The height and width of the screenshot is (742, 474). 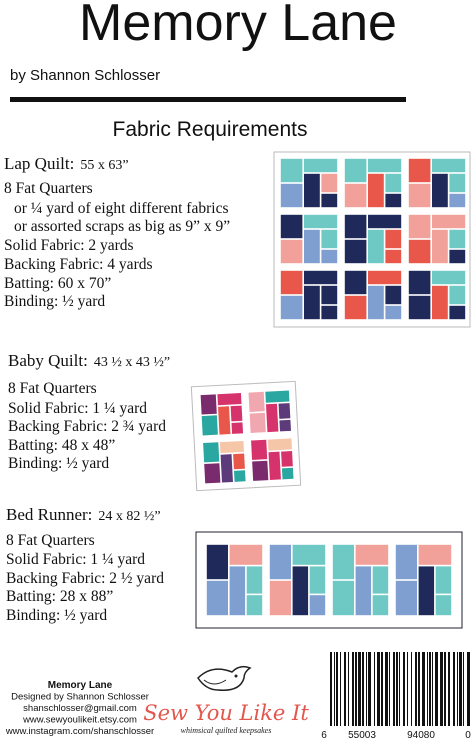 What do you see at coordinates (79, 731) in the screenshot?
I see `footer-line: www.instagram.com/shanschlosser` at bounding box center [79, 731].